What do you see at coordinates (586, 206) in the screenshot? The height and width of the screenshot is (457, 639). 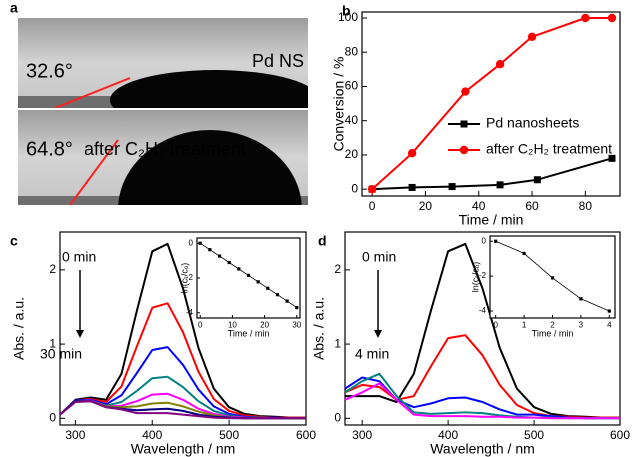 I see `x-tick-label: 80` at bounding box center [586, 206].